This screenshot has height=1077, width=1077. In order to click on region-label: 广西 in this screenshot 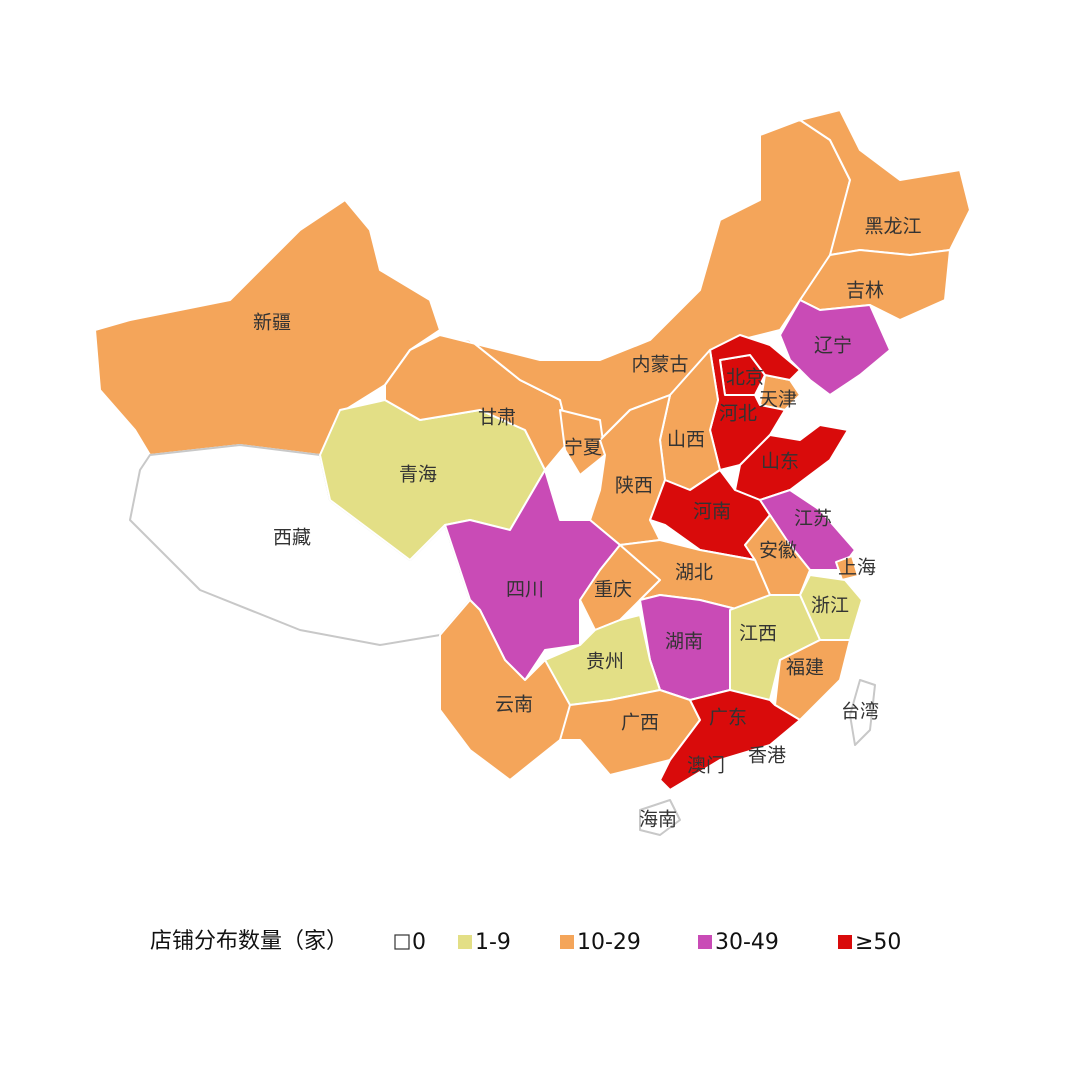, I will do `click(640, 723)`.